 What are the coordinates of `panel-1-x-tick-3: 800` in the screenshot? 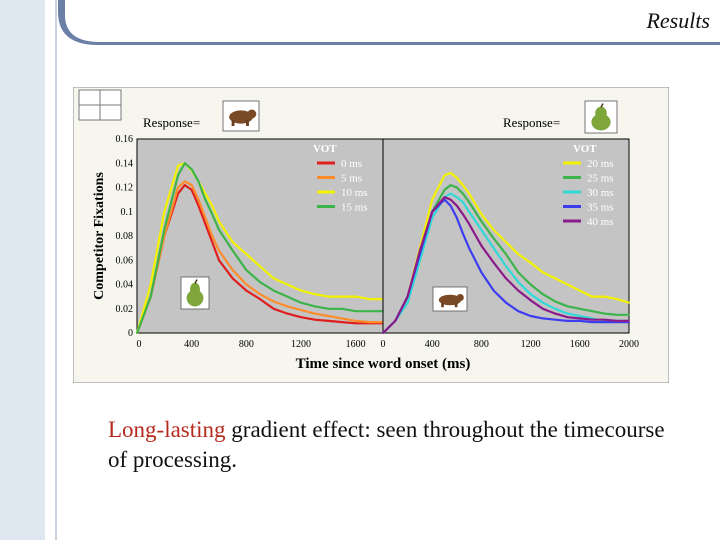 It's located at (246, 344).